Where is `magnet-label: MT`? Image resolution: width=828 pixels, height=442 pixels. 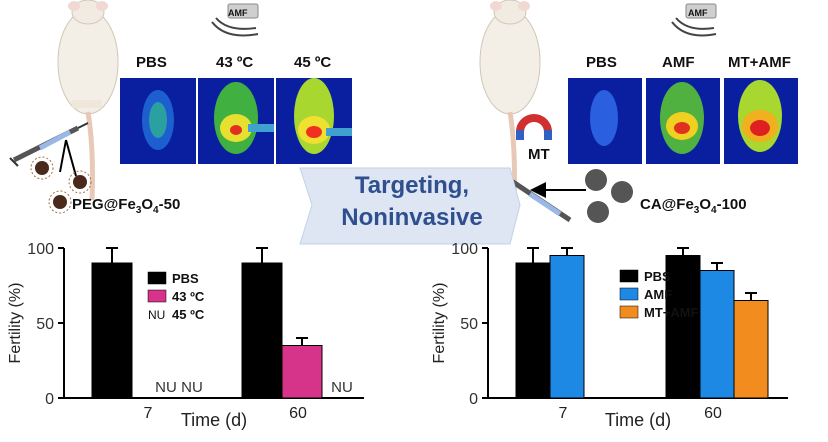
magnet-label: MT is located at coordinates (539, 154).